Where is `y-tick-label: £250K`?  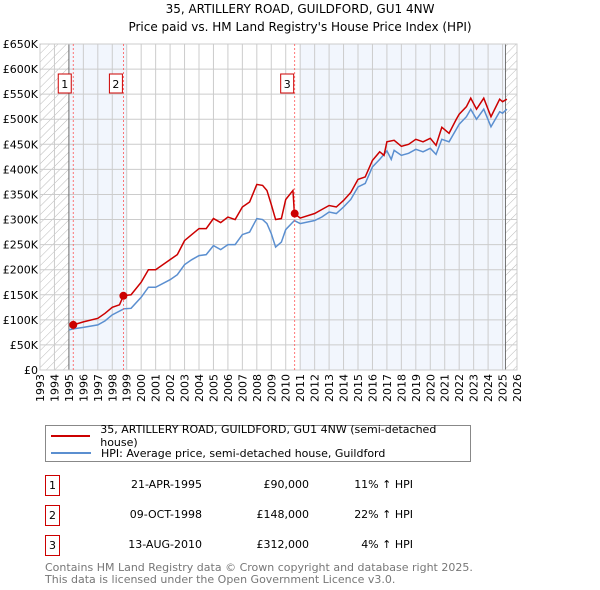 y-tick-label: £250K is located at coordinates (21, 245).